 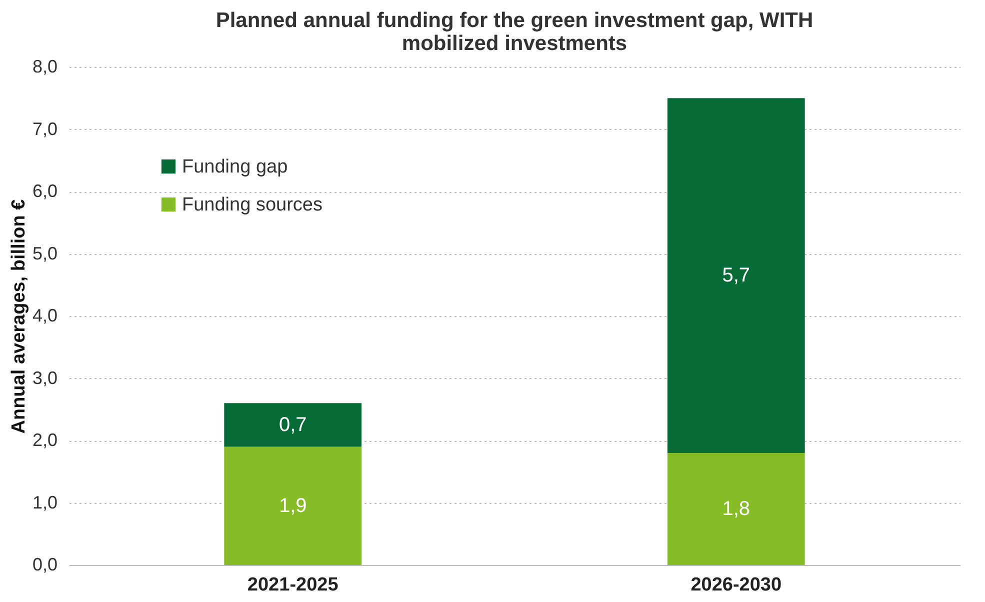 What do you see at coordinates (45, 66) in the screenshot?
I see `y-tick-label: 8,0` at bounding box center [45, 66].